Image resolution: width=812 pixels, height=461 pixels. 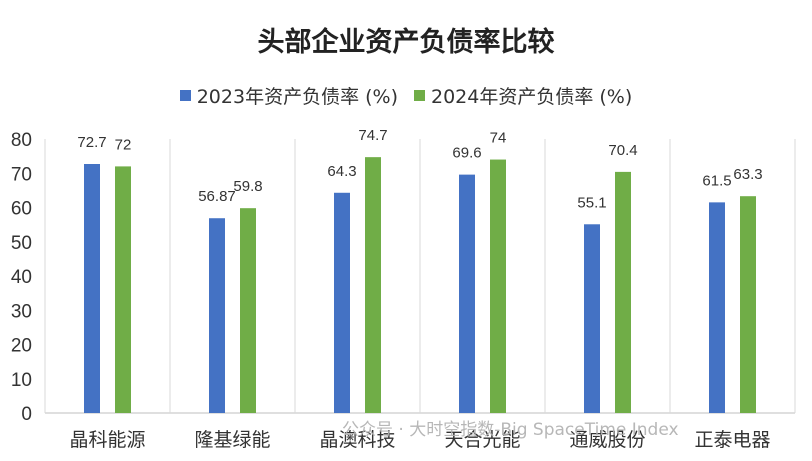 I want to click on y-tick-label: 30, so click(x=21, y=311).